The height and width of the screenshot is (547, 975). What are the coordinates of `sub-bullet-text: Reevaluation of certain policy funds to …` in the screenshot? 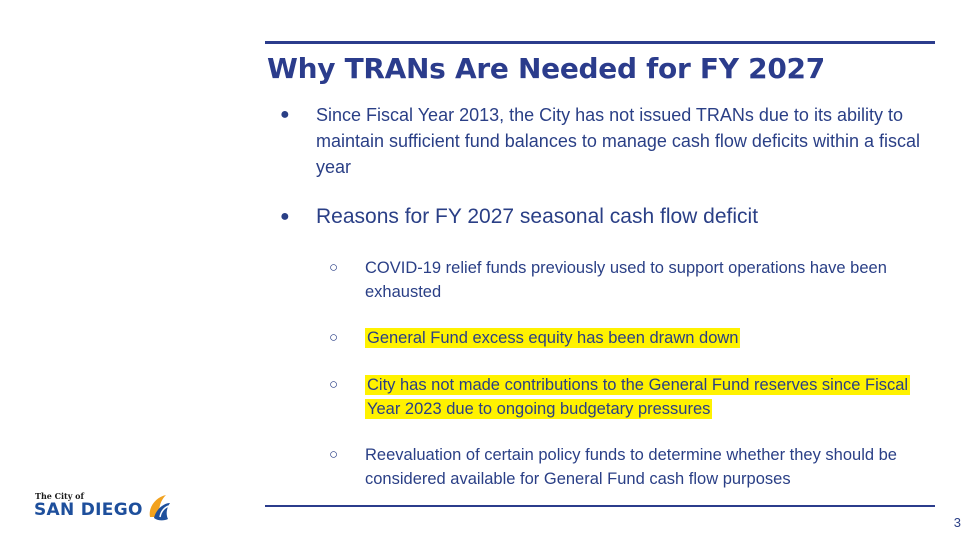 It's located at (631, 467).